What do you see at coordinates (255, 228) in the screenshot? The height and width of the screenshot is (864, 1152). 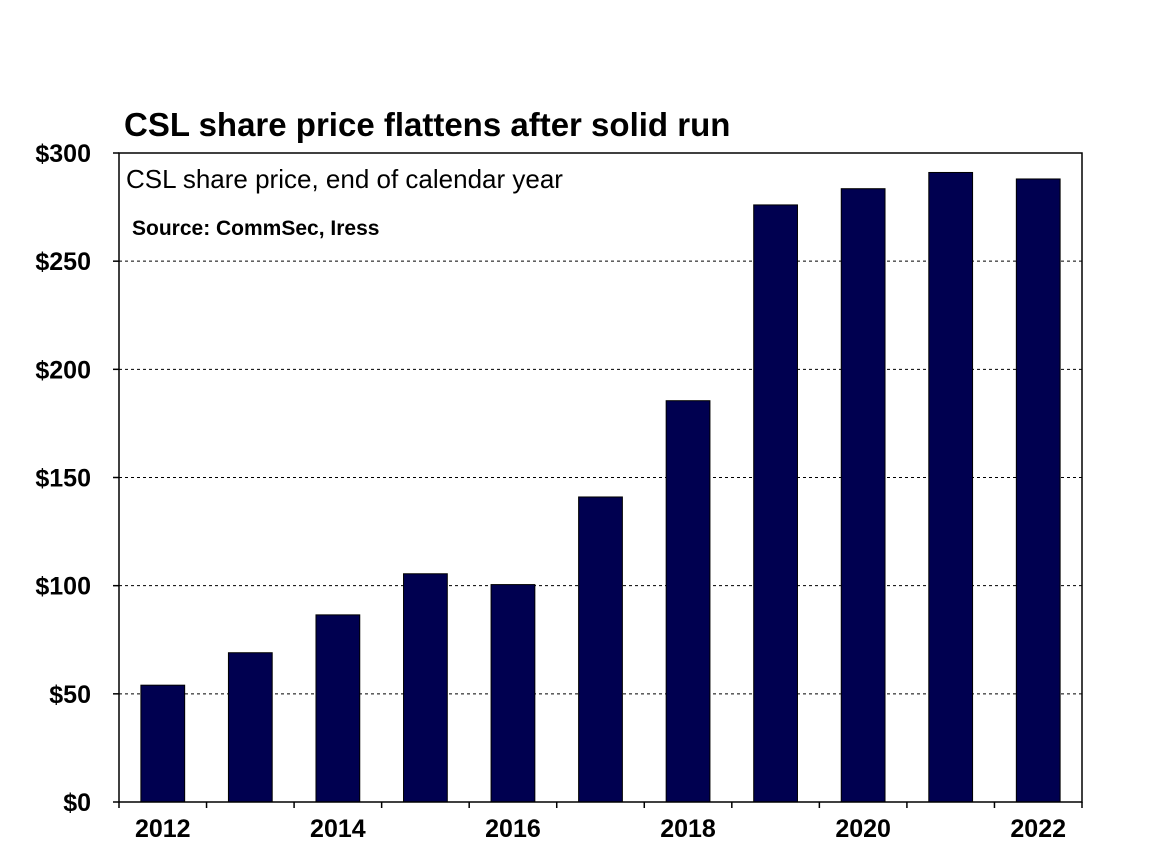 I see `source-note: Source: CommSec, Iress` at bounding box center [255, 228].